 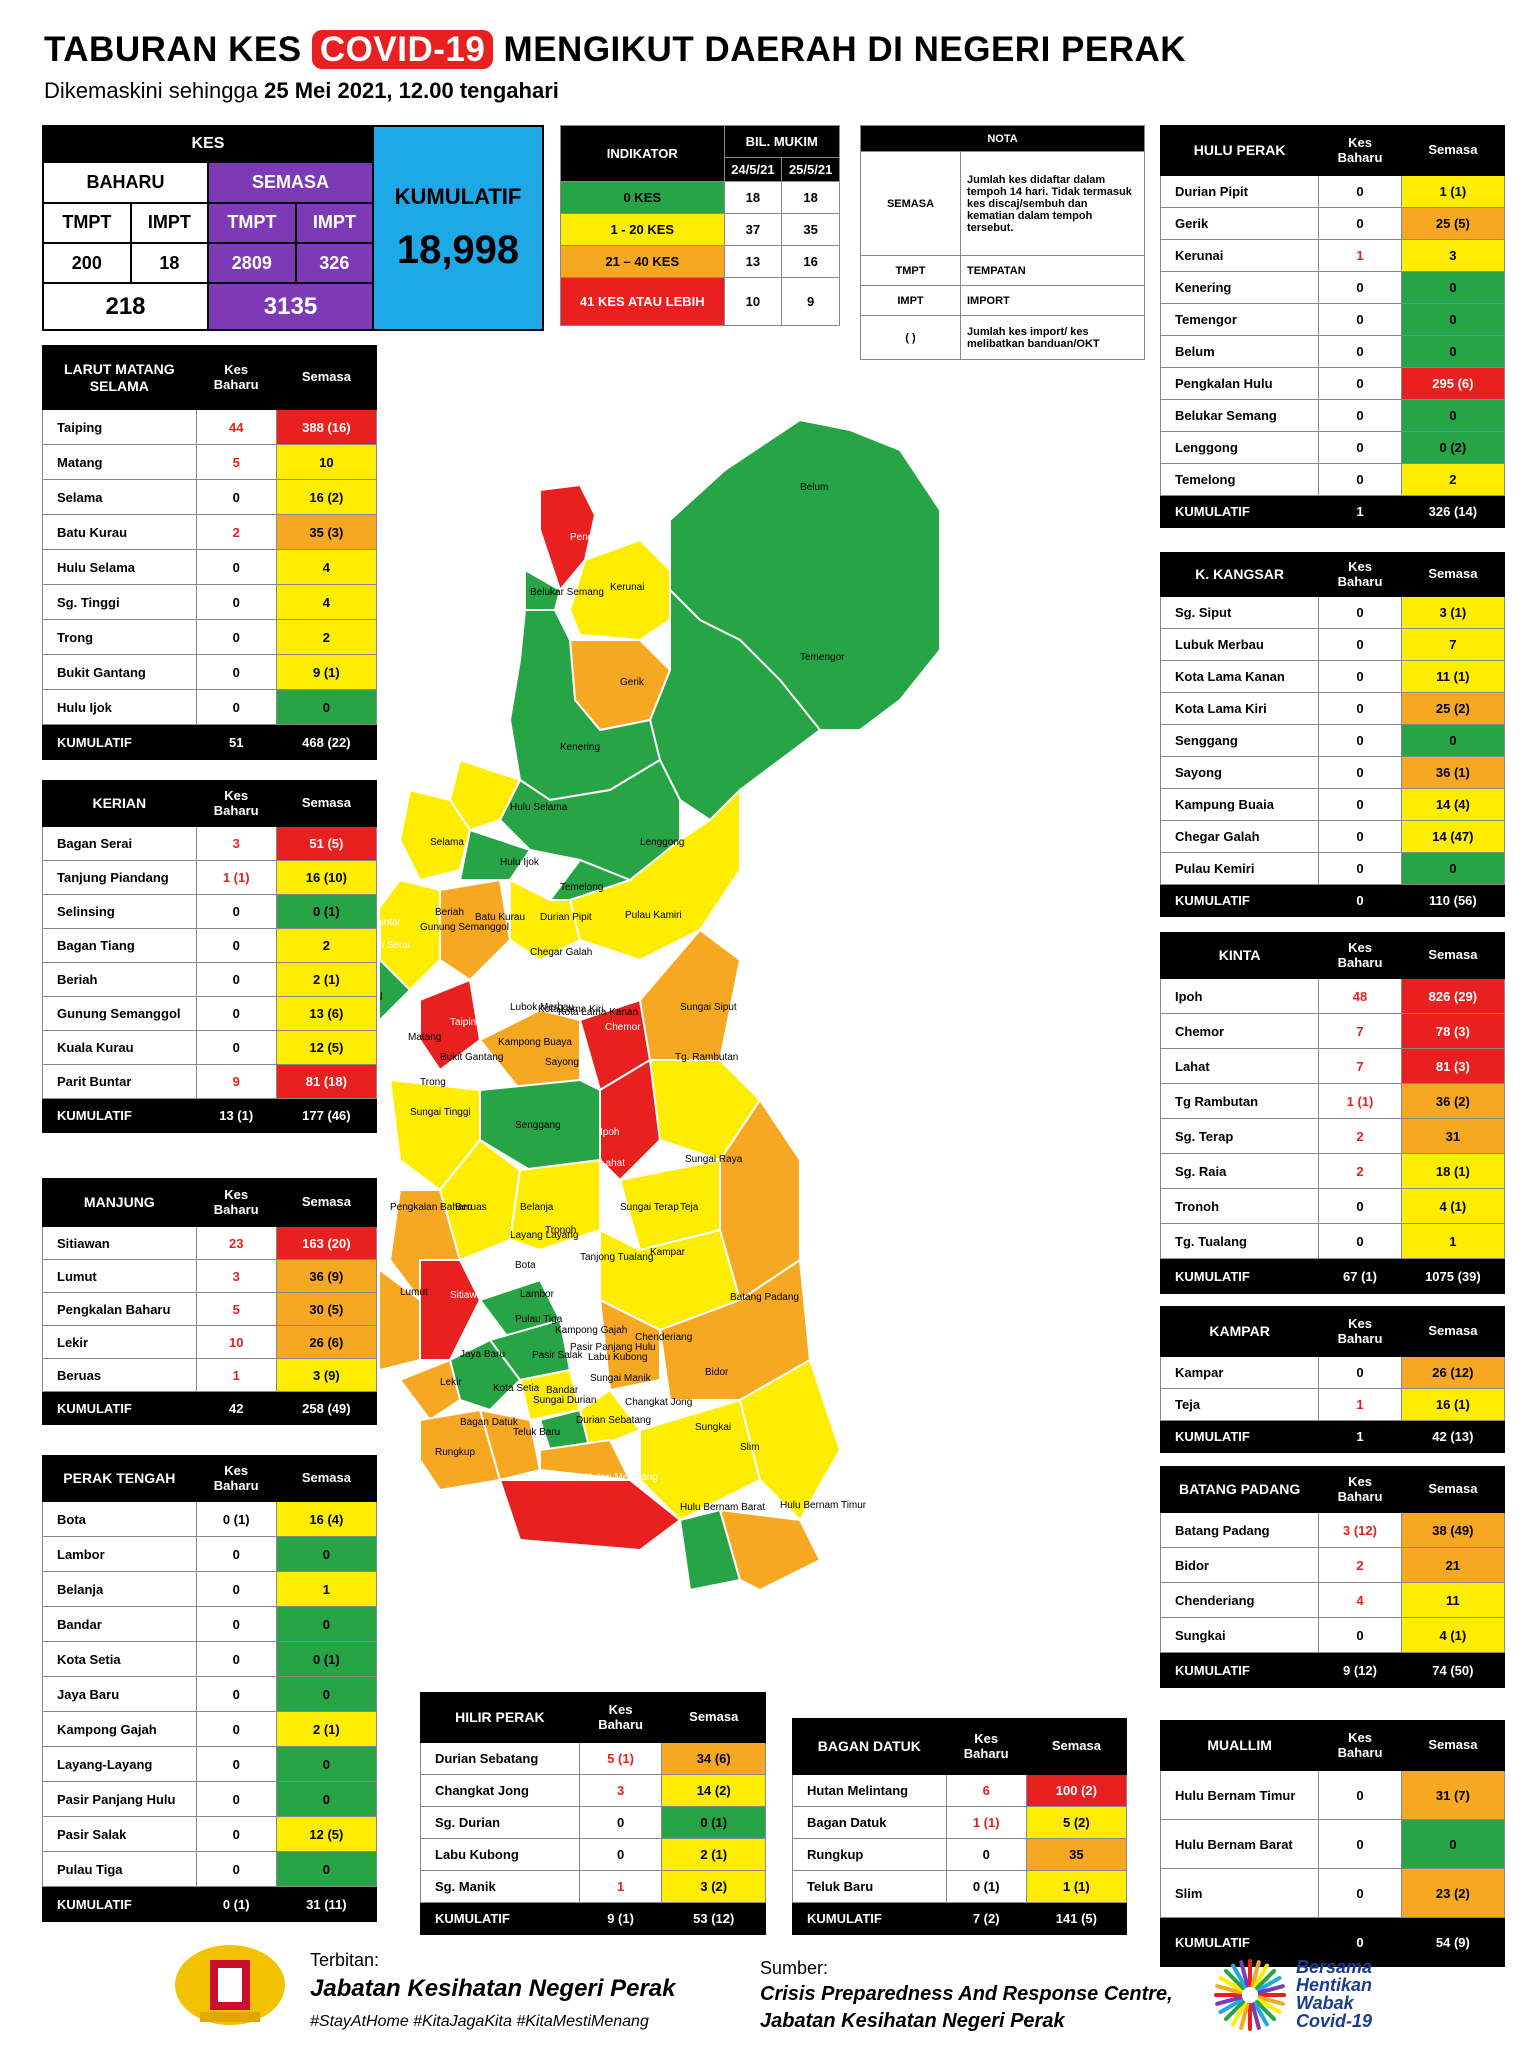 I want to click on semasa-value: 11 (1), so click(x=1453, y=676).